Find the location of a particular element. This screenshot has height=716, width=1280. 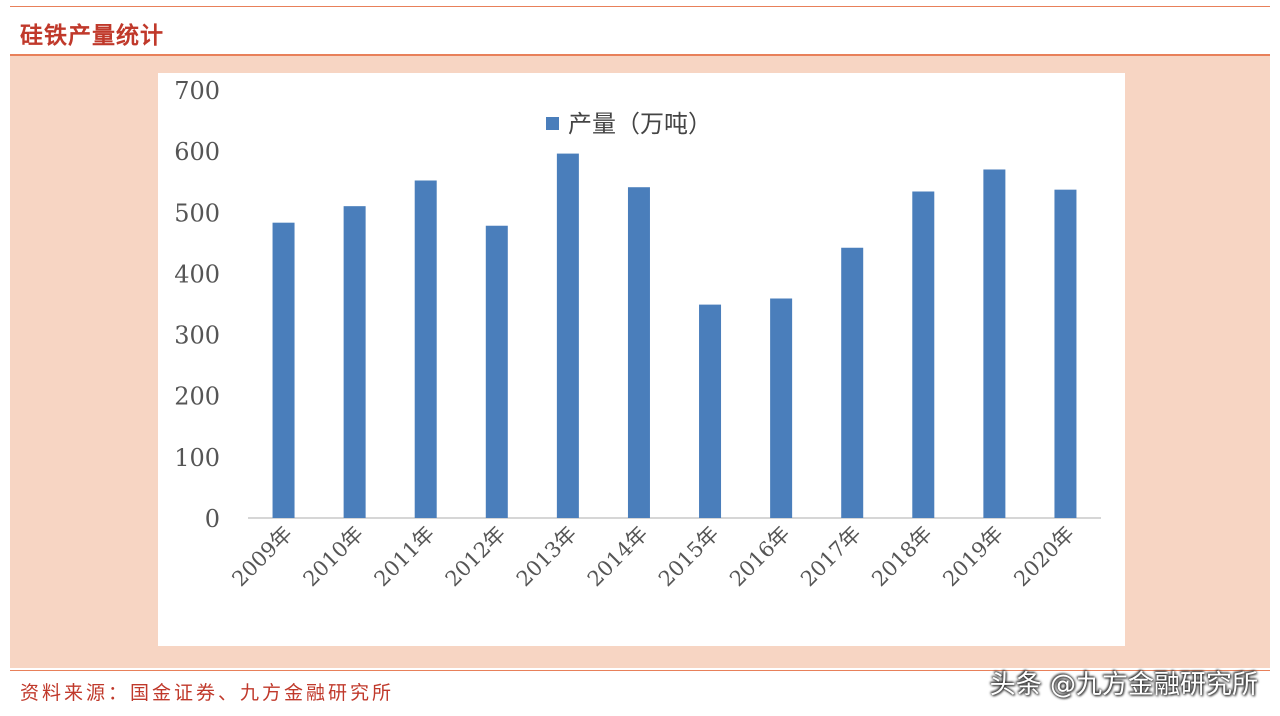

x-tick-label: 2010年 is located at coordinates (334, 557).